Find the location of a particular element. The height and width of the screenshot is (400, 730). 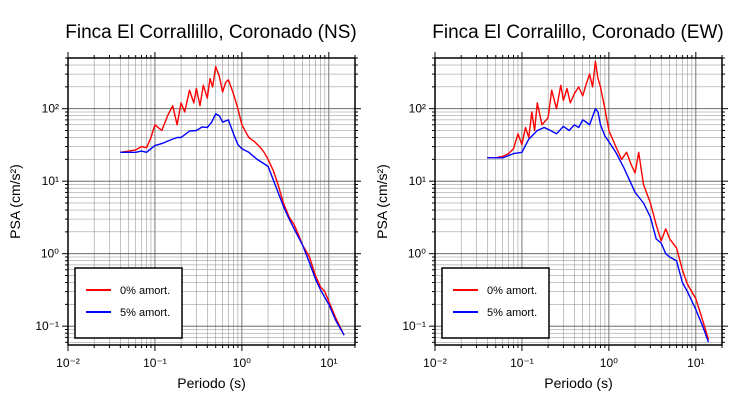

chart-title: Finca El Corrallillo, Coronado (NS) is located at coordinates (210, 32).